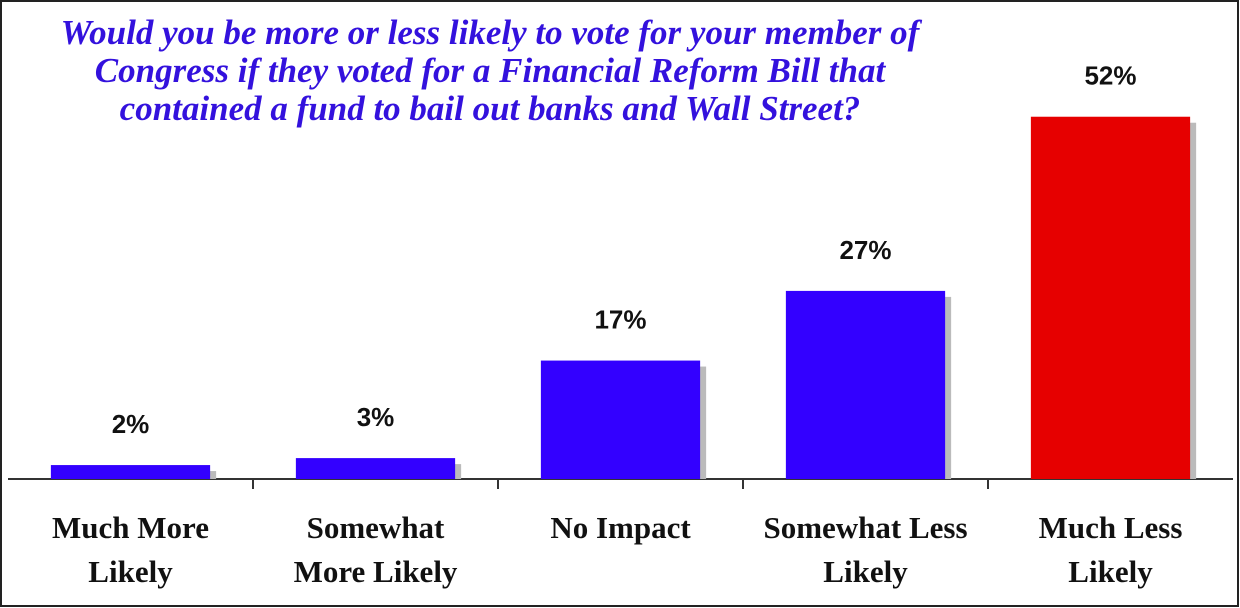 The image size is (1240, 608). Describe the element at coordinates (865, 250) in the screenshot. I see `value-label: 27%` at that location.